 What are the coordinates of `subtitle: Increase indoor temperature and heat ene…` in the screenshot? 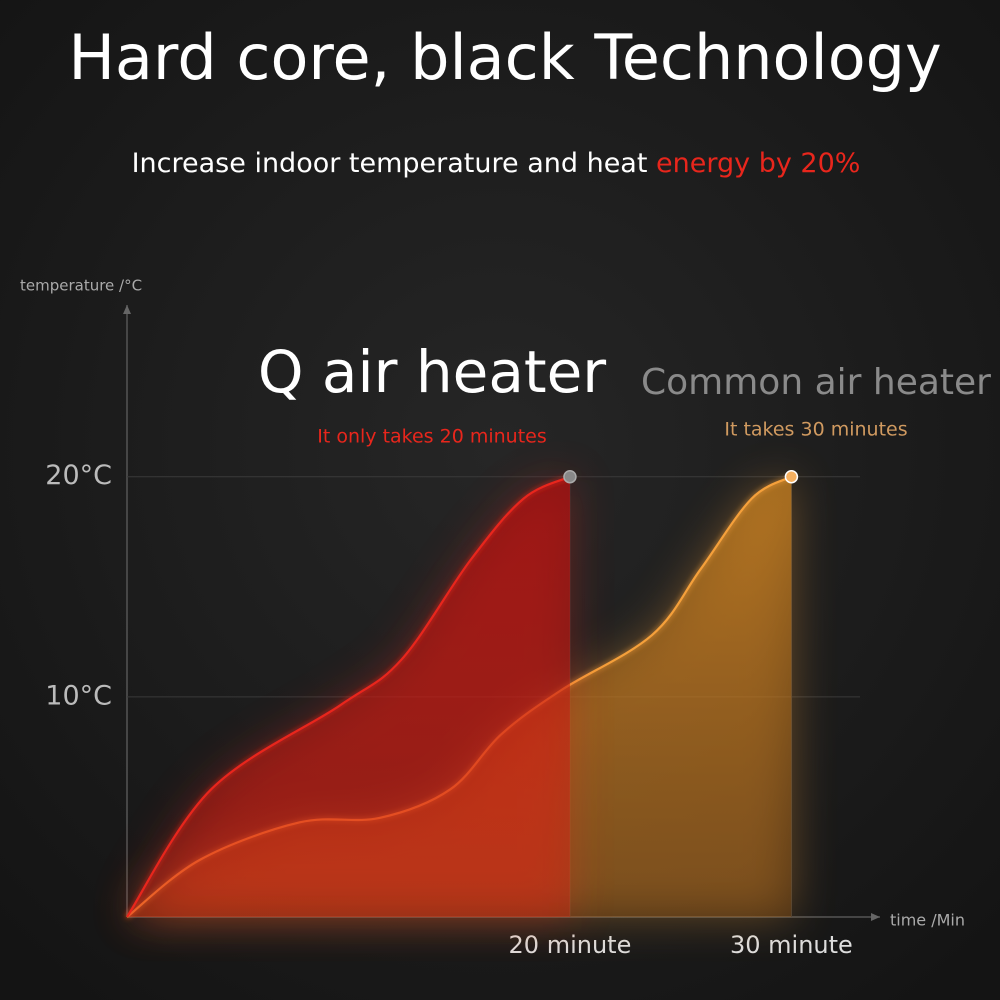 It's located at (496, 163).